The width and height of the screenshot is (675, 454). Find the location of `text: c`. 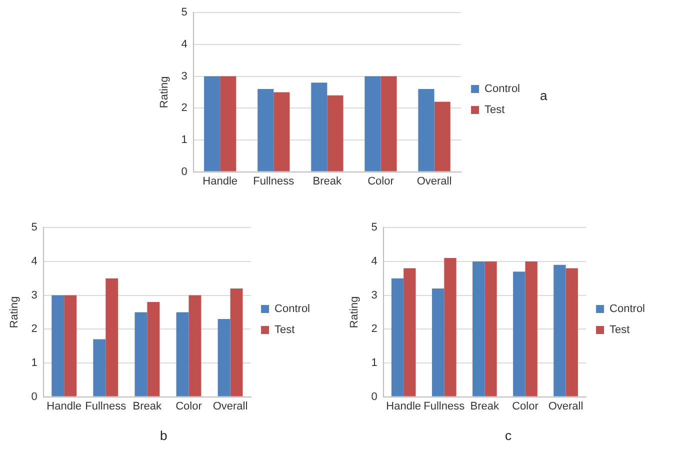

text: c is located at coordinates (508, 435).